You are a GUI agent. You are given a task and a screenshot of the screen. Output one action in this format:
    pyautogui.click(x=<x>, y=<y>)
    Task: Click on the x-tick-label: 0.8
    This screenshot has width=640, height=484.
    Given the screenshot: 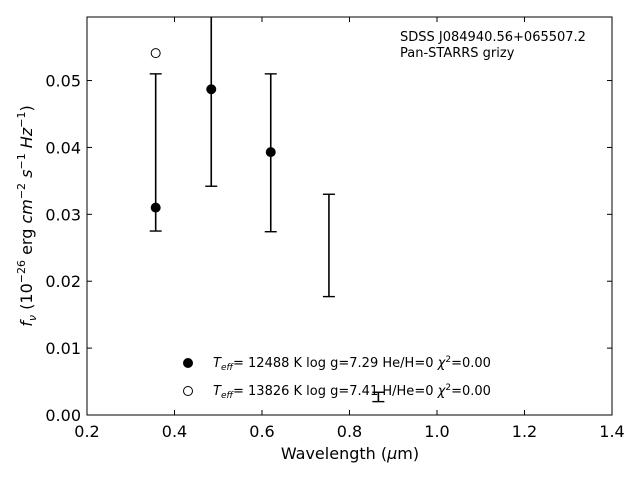 What is the action you would take?
    pyautogui.click(x=349, y=431)
    